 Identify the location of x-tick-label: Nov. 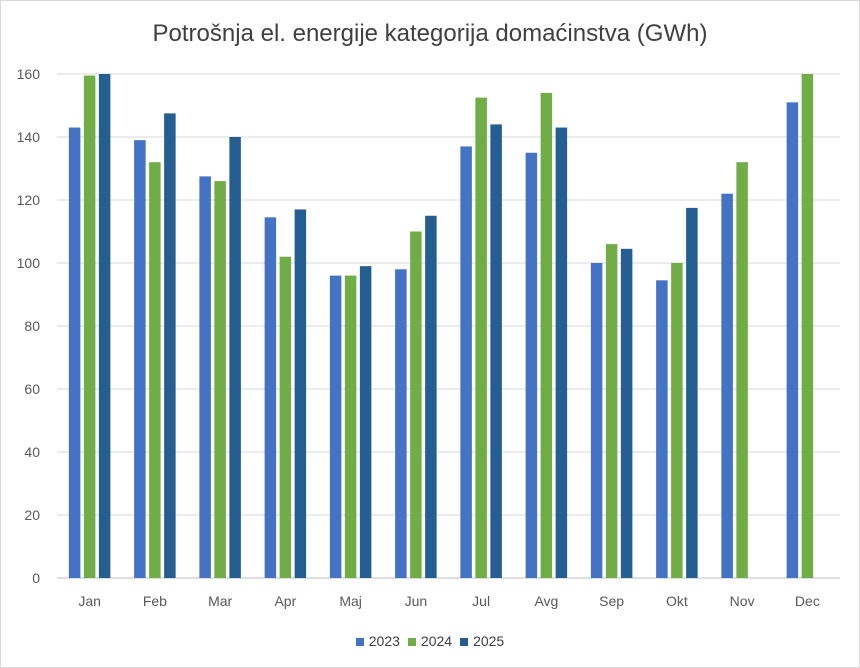
(742, 601).